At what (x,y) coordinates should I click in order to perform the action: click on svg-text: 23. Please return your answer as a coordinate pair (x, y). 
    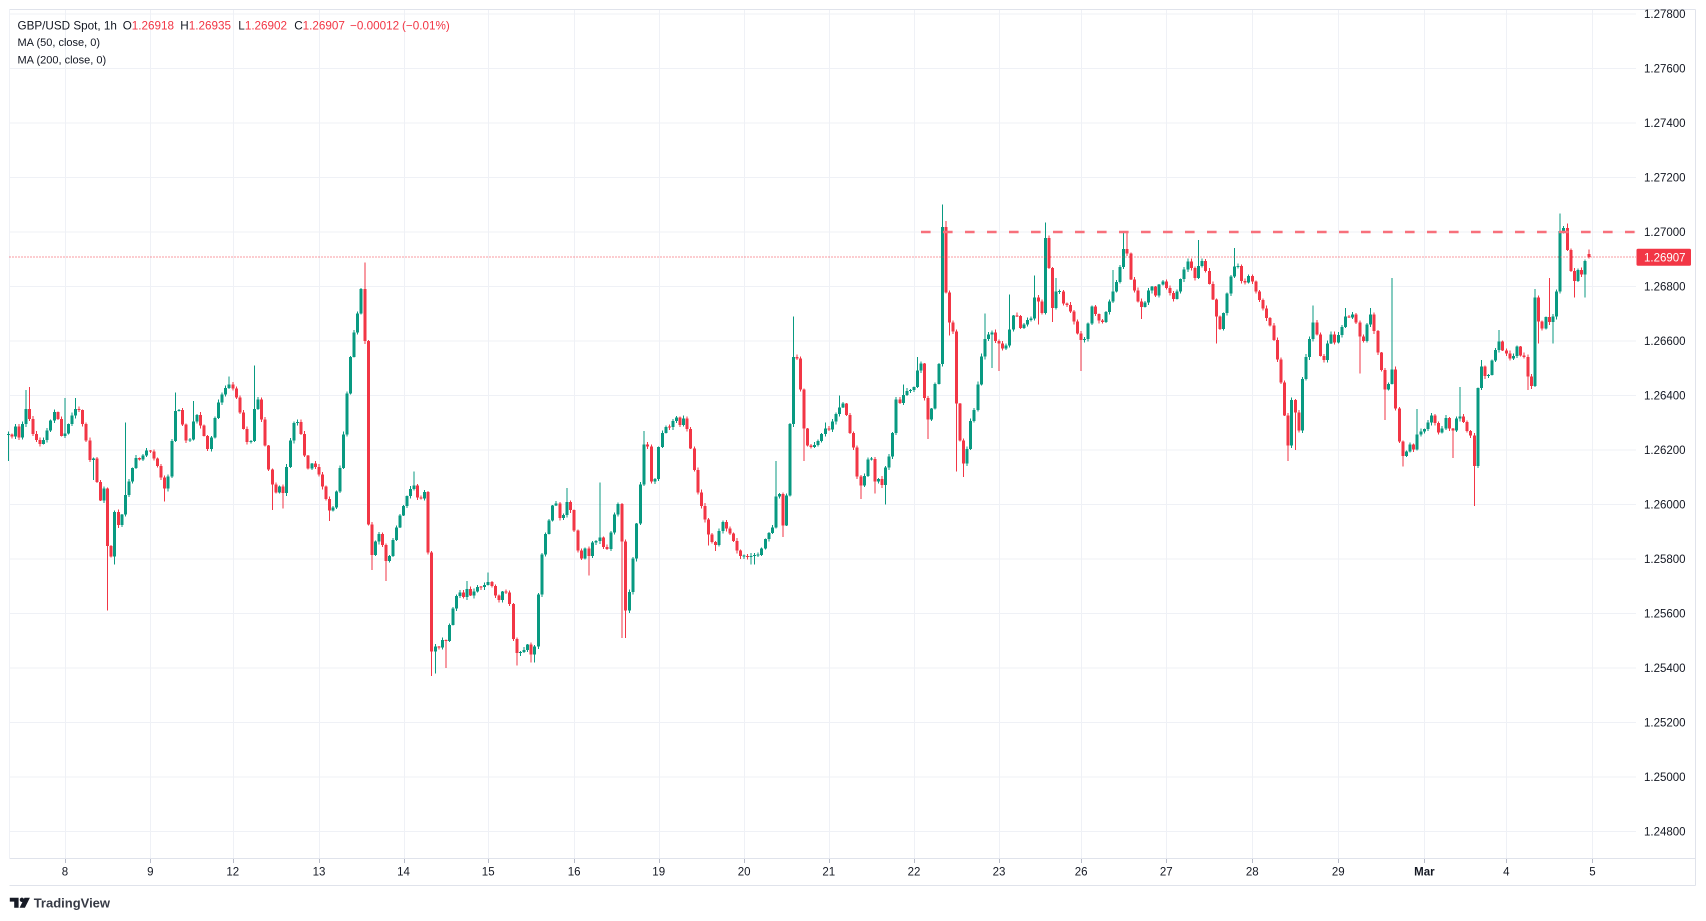
    Looking at the image, I should click on (999, 873).